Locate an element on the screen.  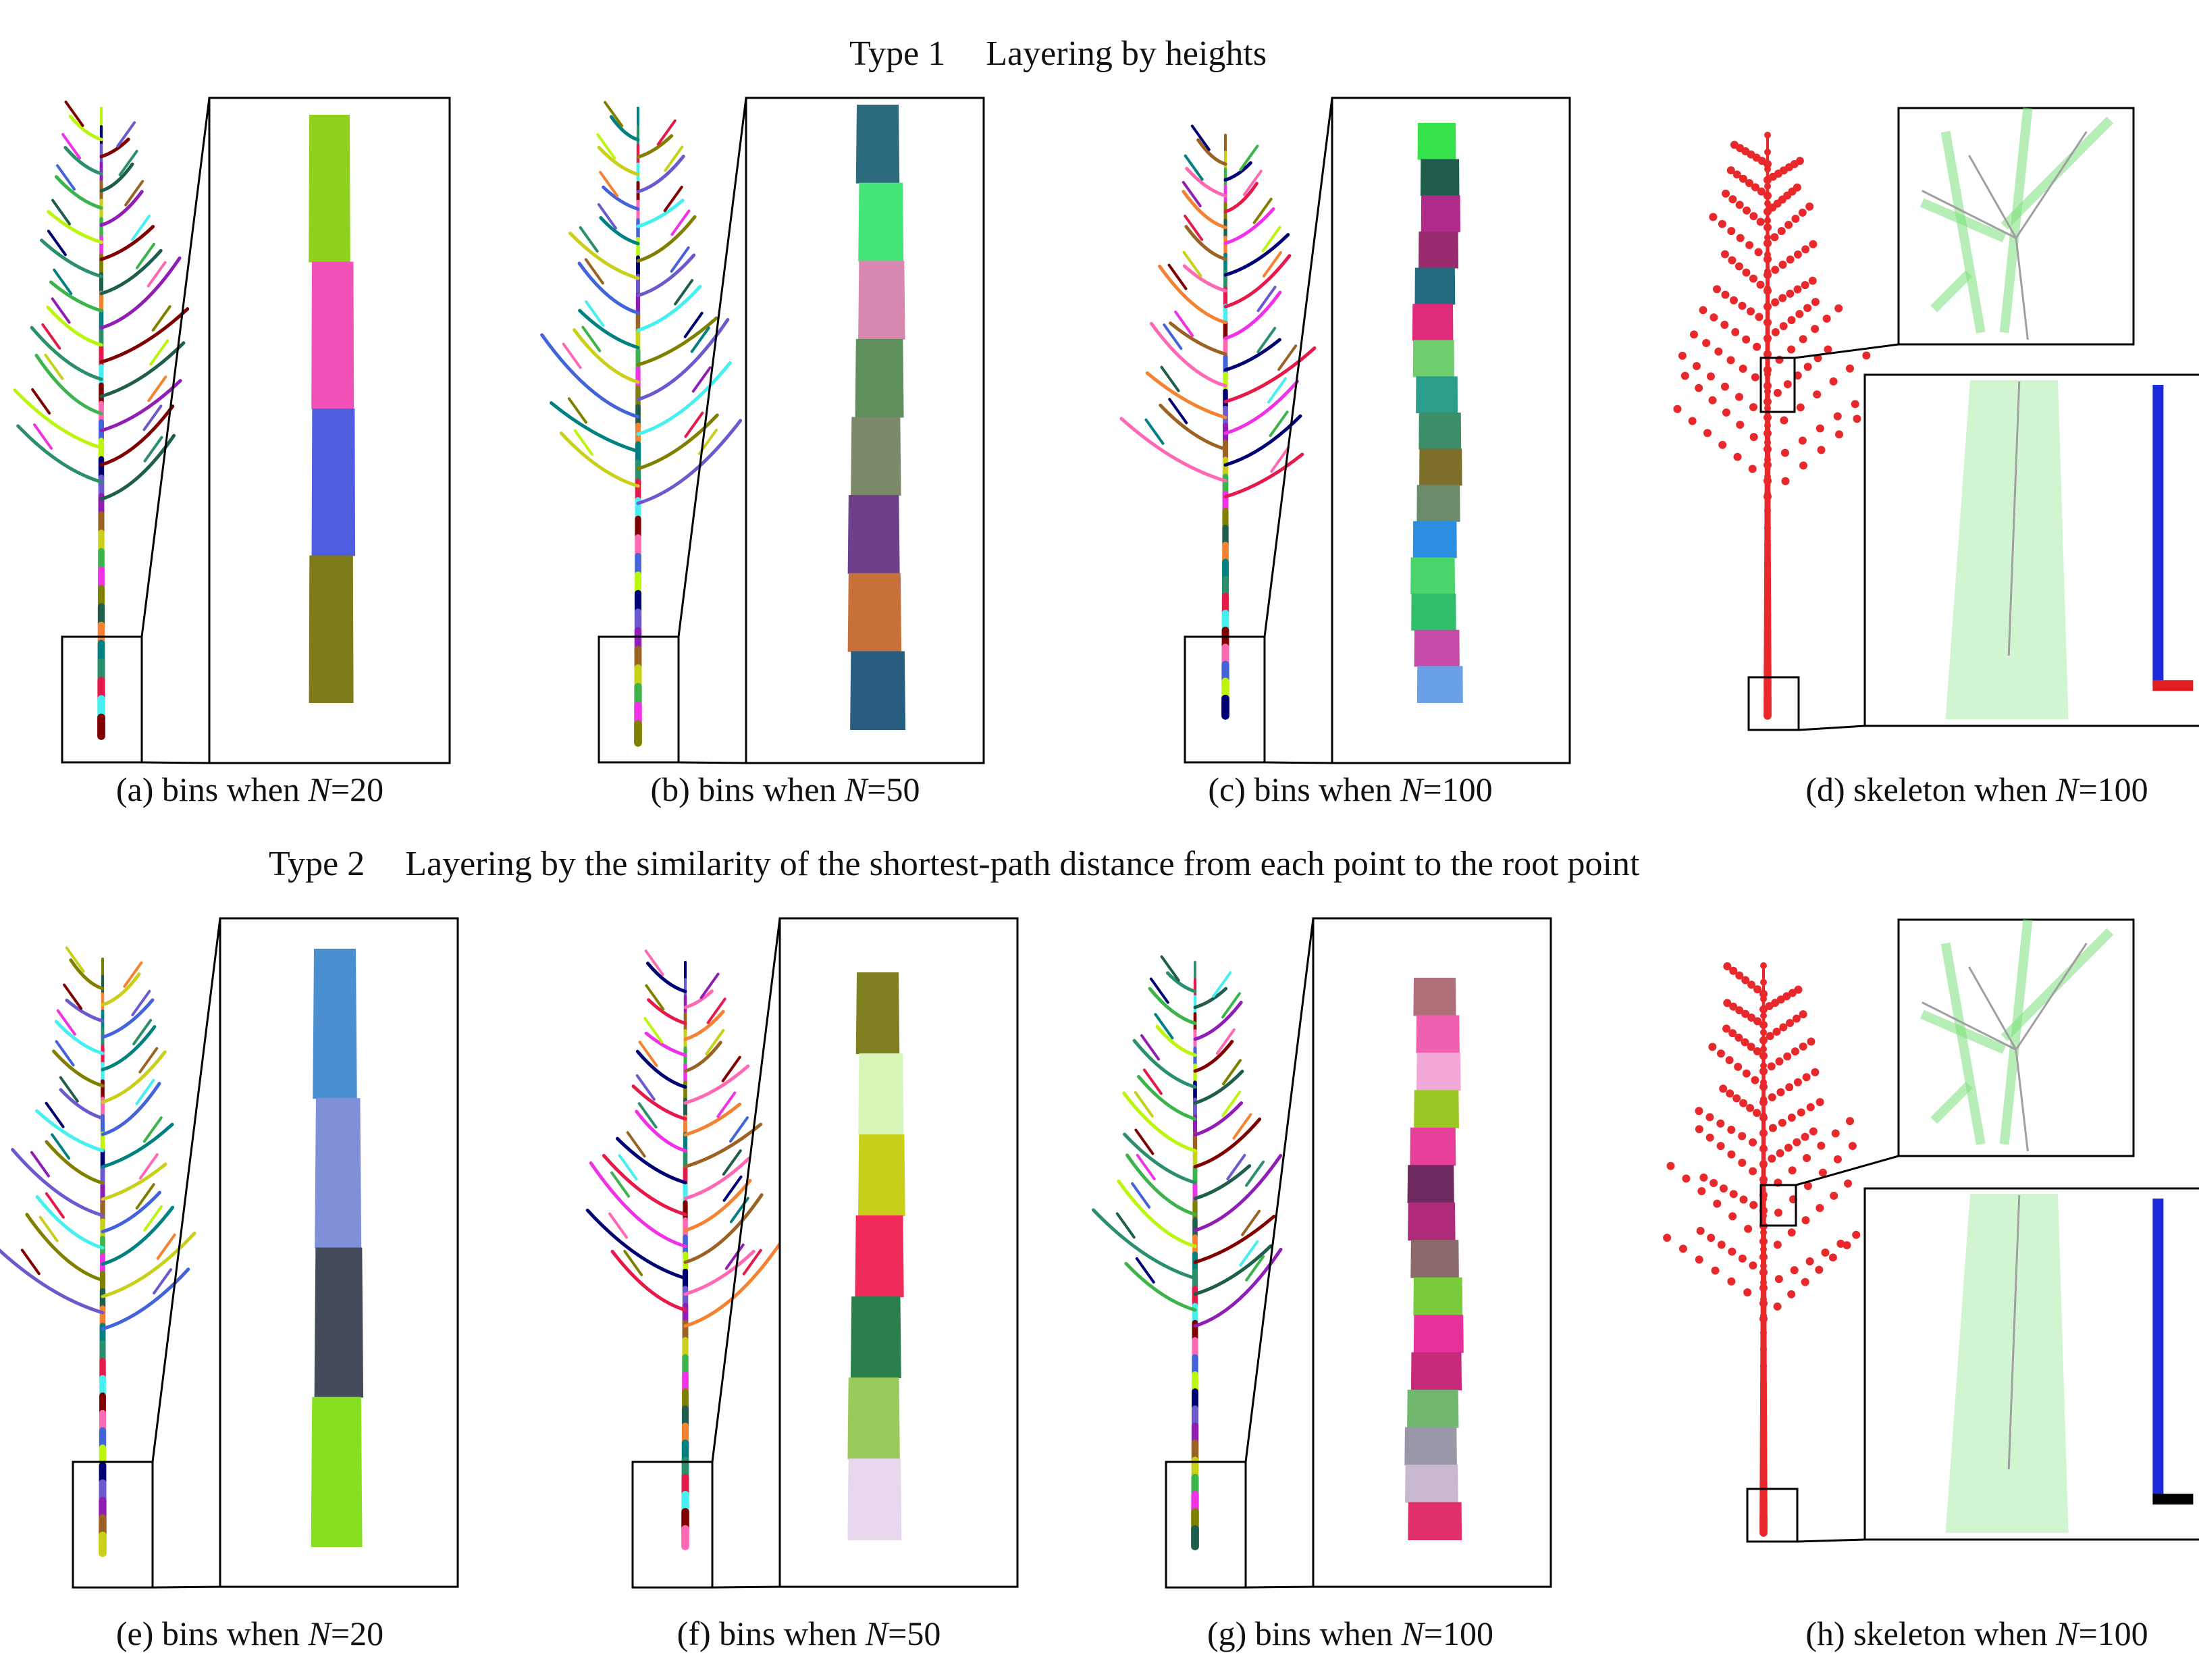
section-label: Type 2 is located at coordinates (317, 864).